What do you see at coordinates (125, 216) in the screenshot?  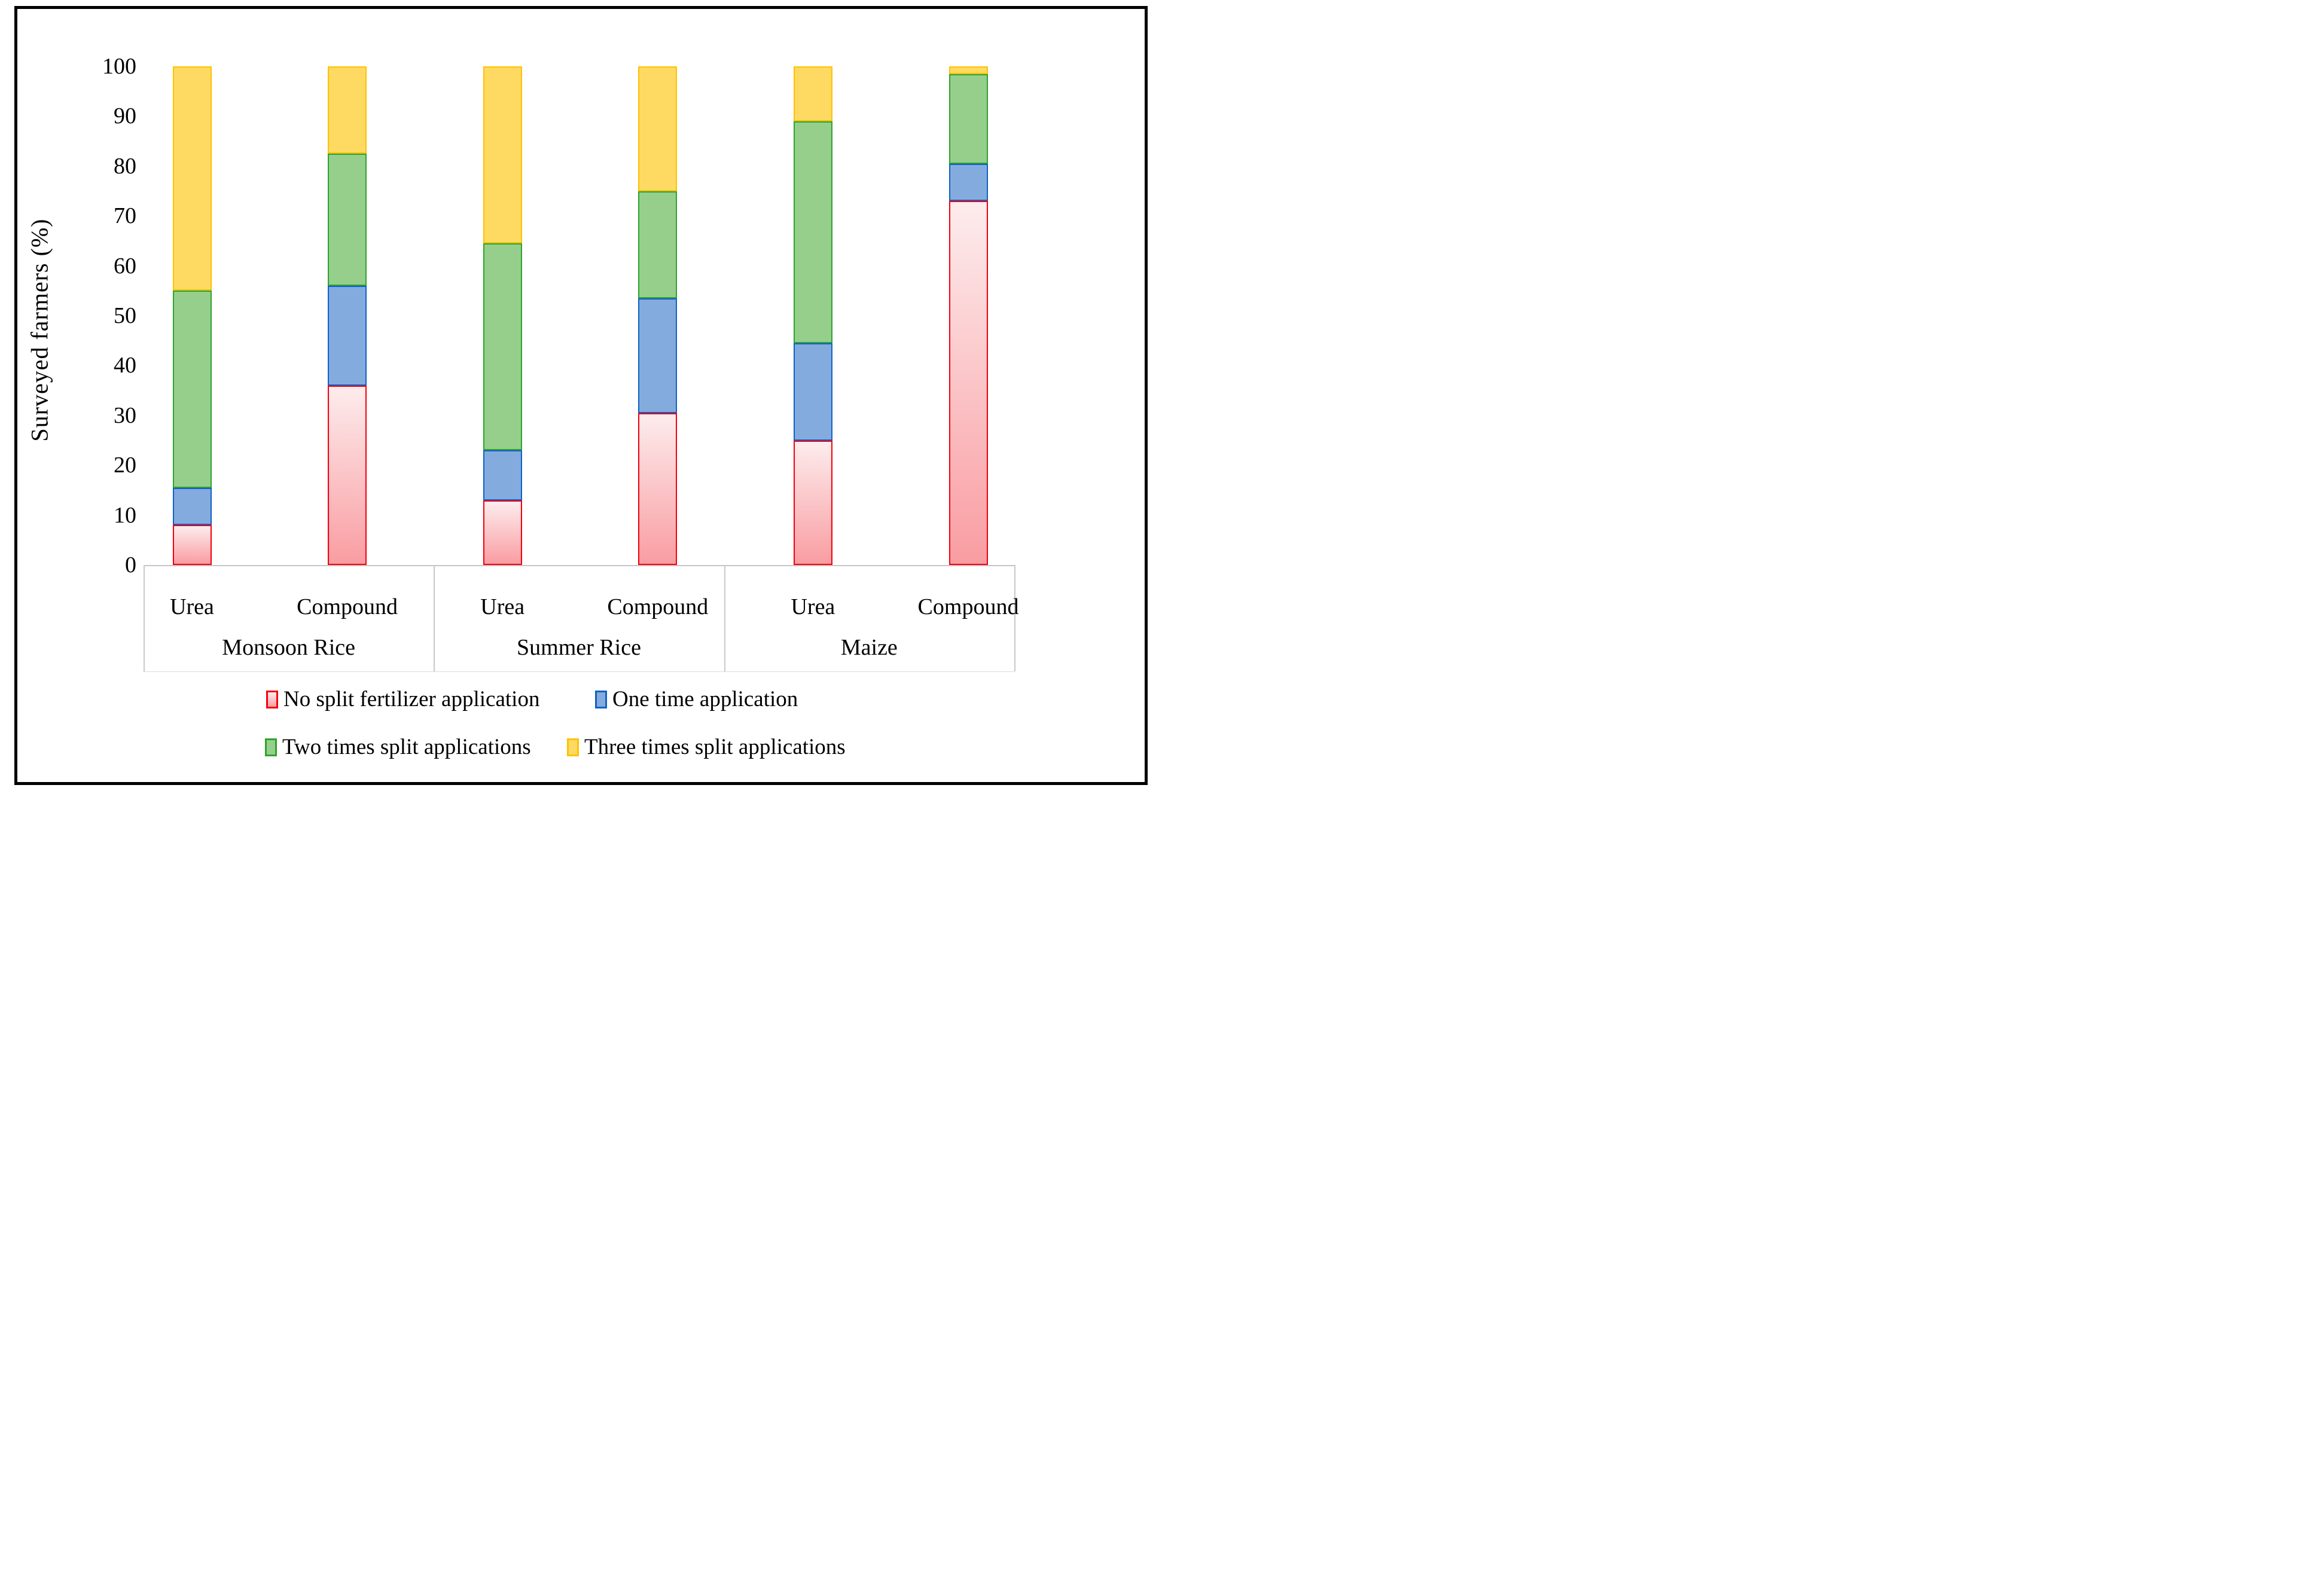 I see `y-tick-label: 70` at bounding box center [125, 216].